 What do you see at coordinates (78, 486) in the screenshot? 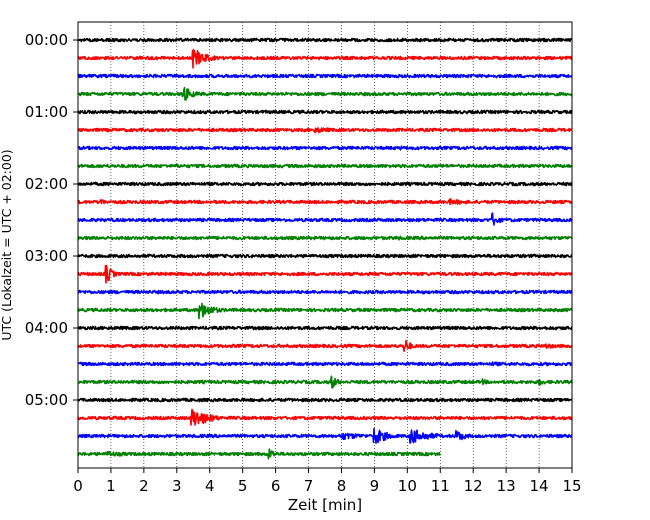
I see `x-tick-label: 0` at bounding box center [78, 486].